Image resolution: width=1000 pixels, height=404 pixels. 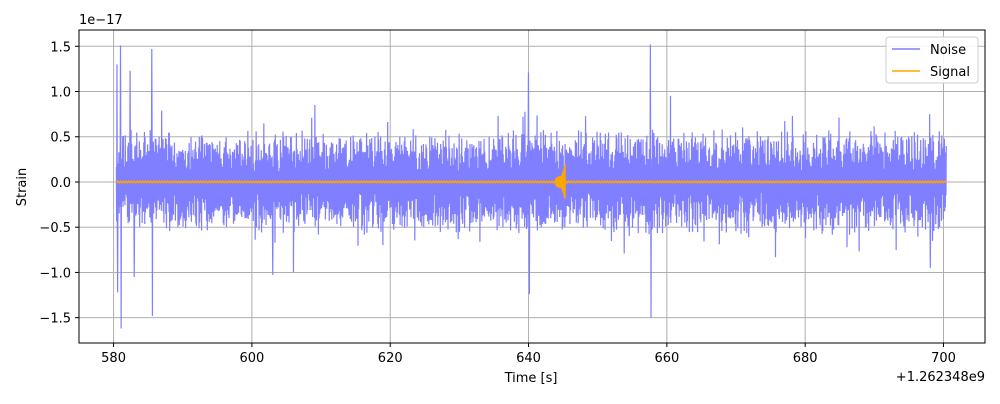 I want to click on legend: Noise Signal, so click(x=932, y=60).